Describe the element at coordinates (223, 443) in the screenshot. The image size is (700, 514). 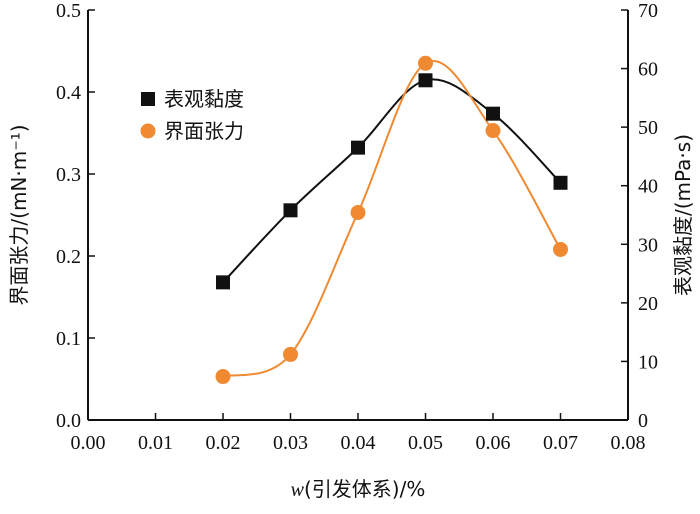
I see `x-tick-label: 0.02` at that location.